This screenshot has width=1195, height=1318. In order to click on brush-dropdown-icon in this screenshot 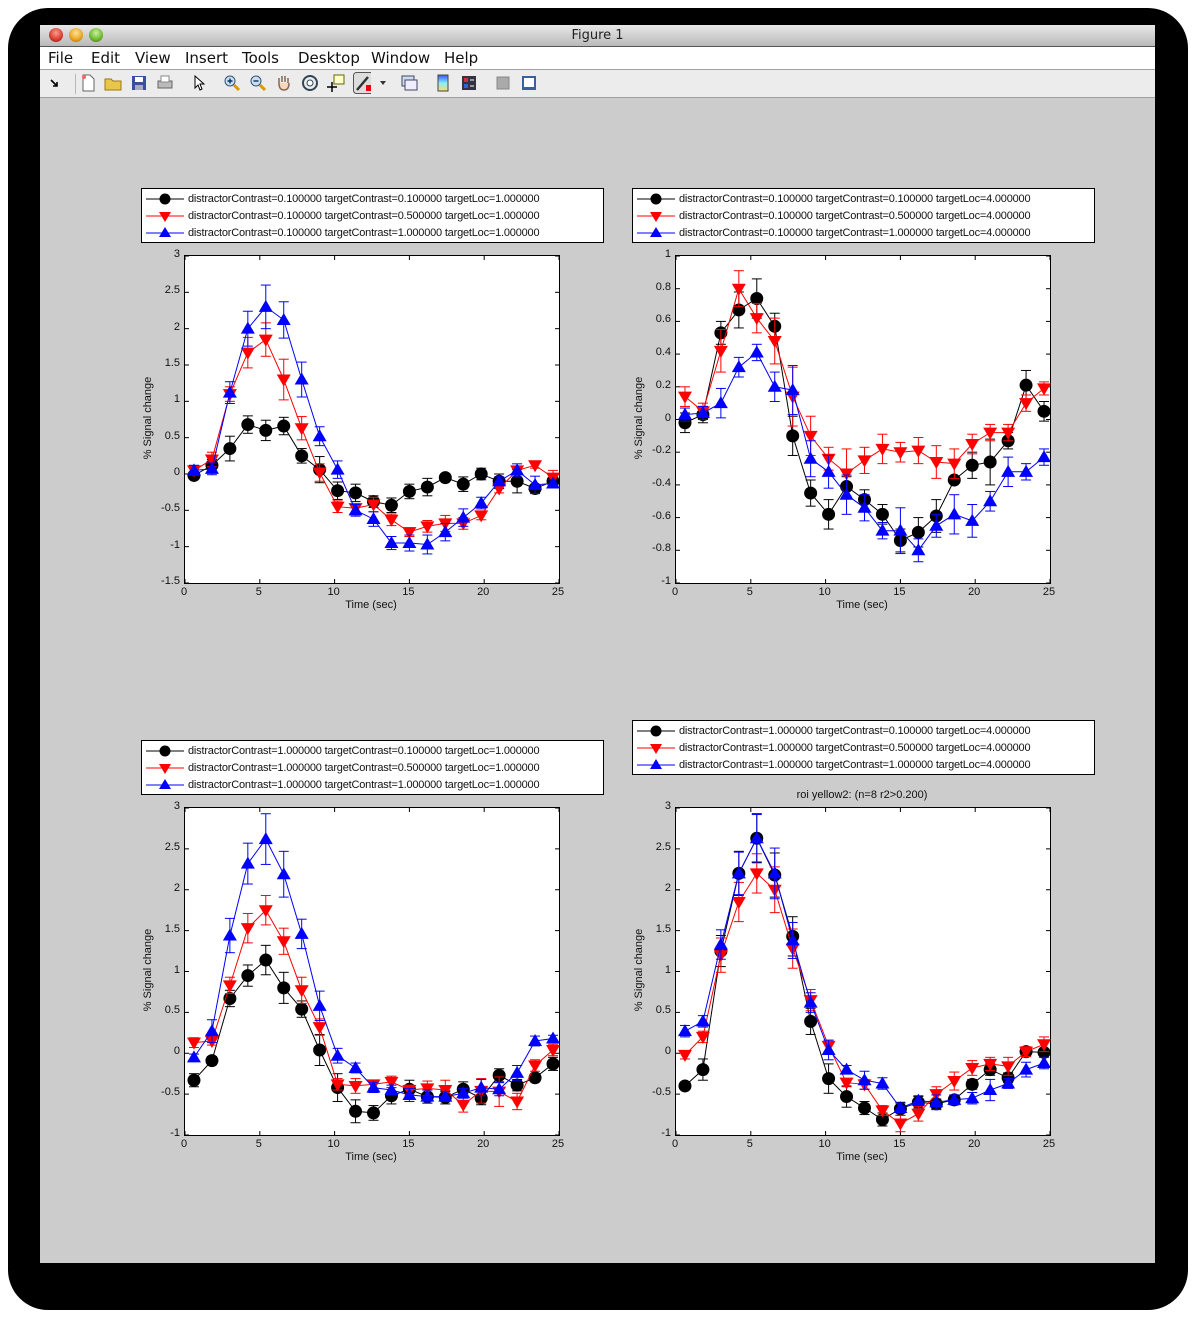, I will do `click(383, 83)`.